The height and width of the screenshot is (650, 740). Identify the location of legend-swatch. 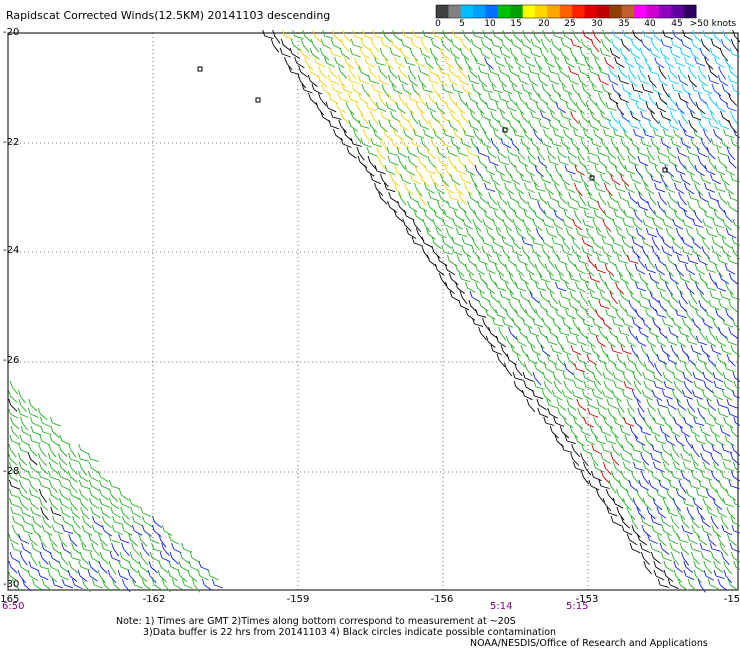
(517, 11).